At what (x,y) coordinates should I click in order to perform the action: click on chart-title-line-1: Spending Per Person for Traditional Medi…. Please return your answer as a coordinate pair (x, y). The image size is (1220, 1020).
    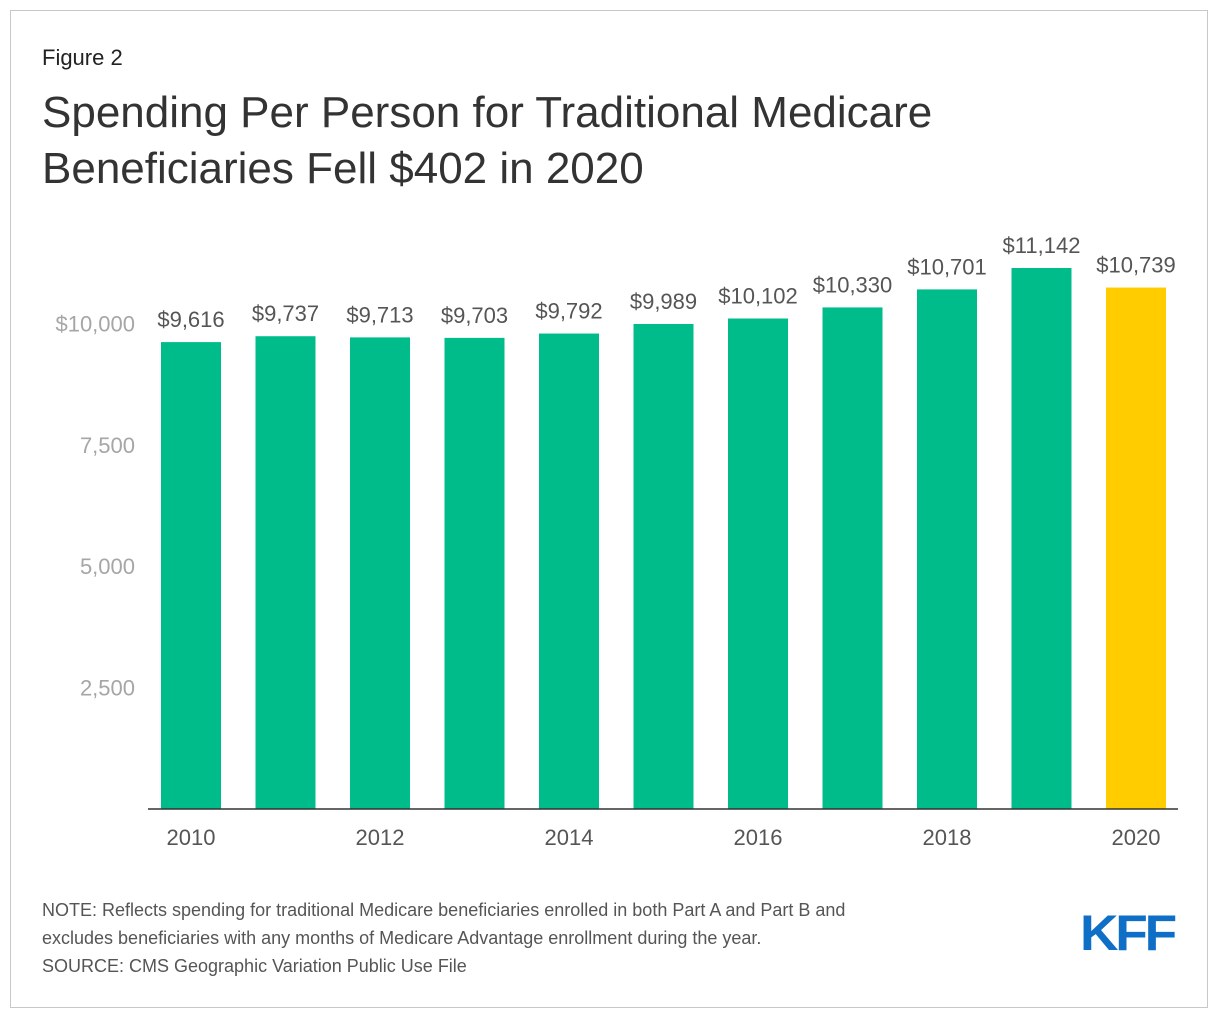
    Looking at the image, I should click on (487, 112).